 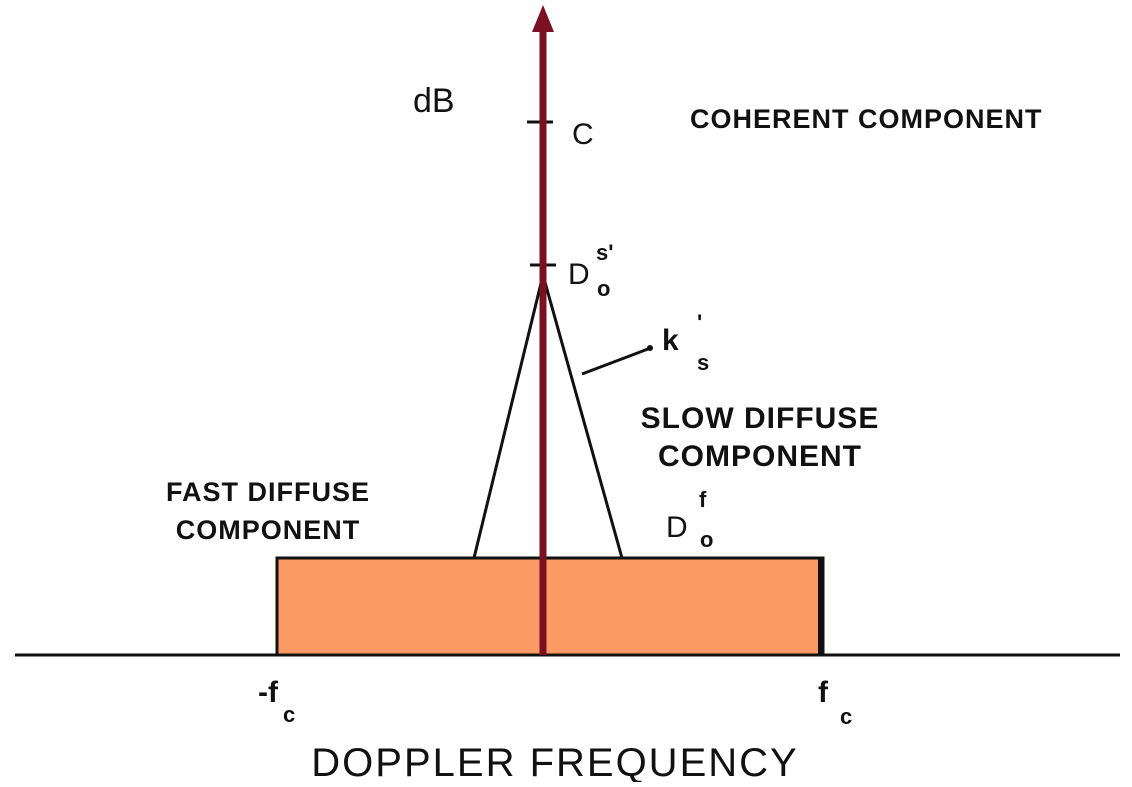 I want to click on right-edge-symbol: f, so click(x=823, y=692).